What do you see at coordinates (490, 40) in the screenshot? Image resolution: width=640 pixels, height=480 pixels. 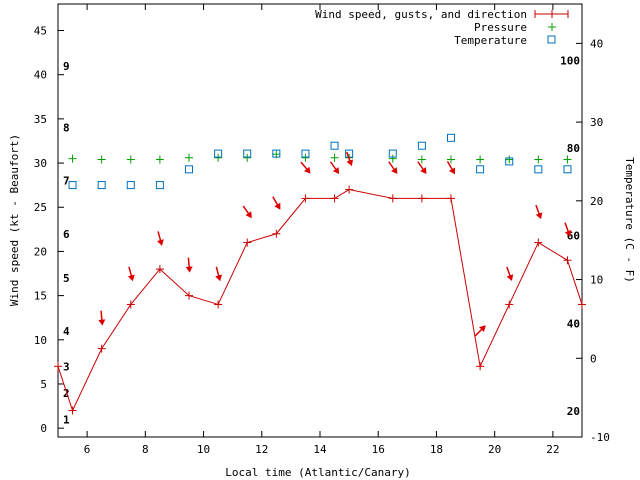 I see `legend-label-temperature: Temperature` at bounding box center [490, 40].